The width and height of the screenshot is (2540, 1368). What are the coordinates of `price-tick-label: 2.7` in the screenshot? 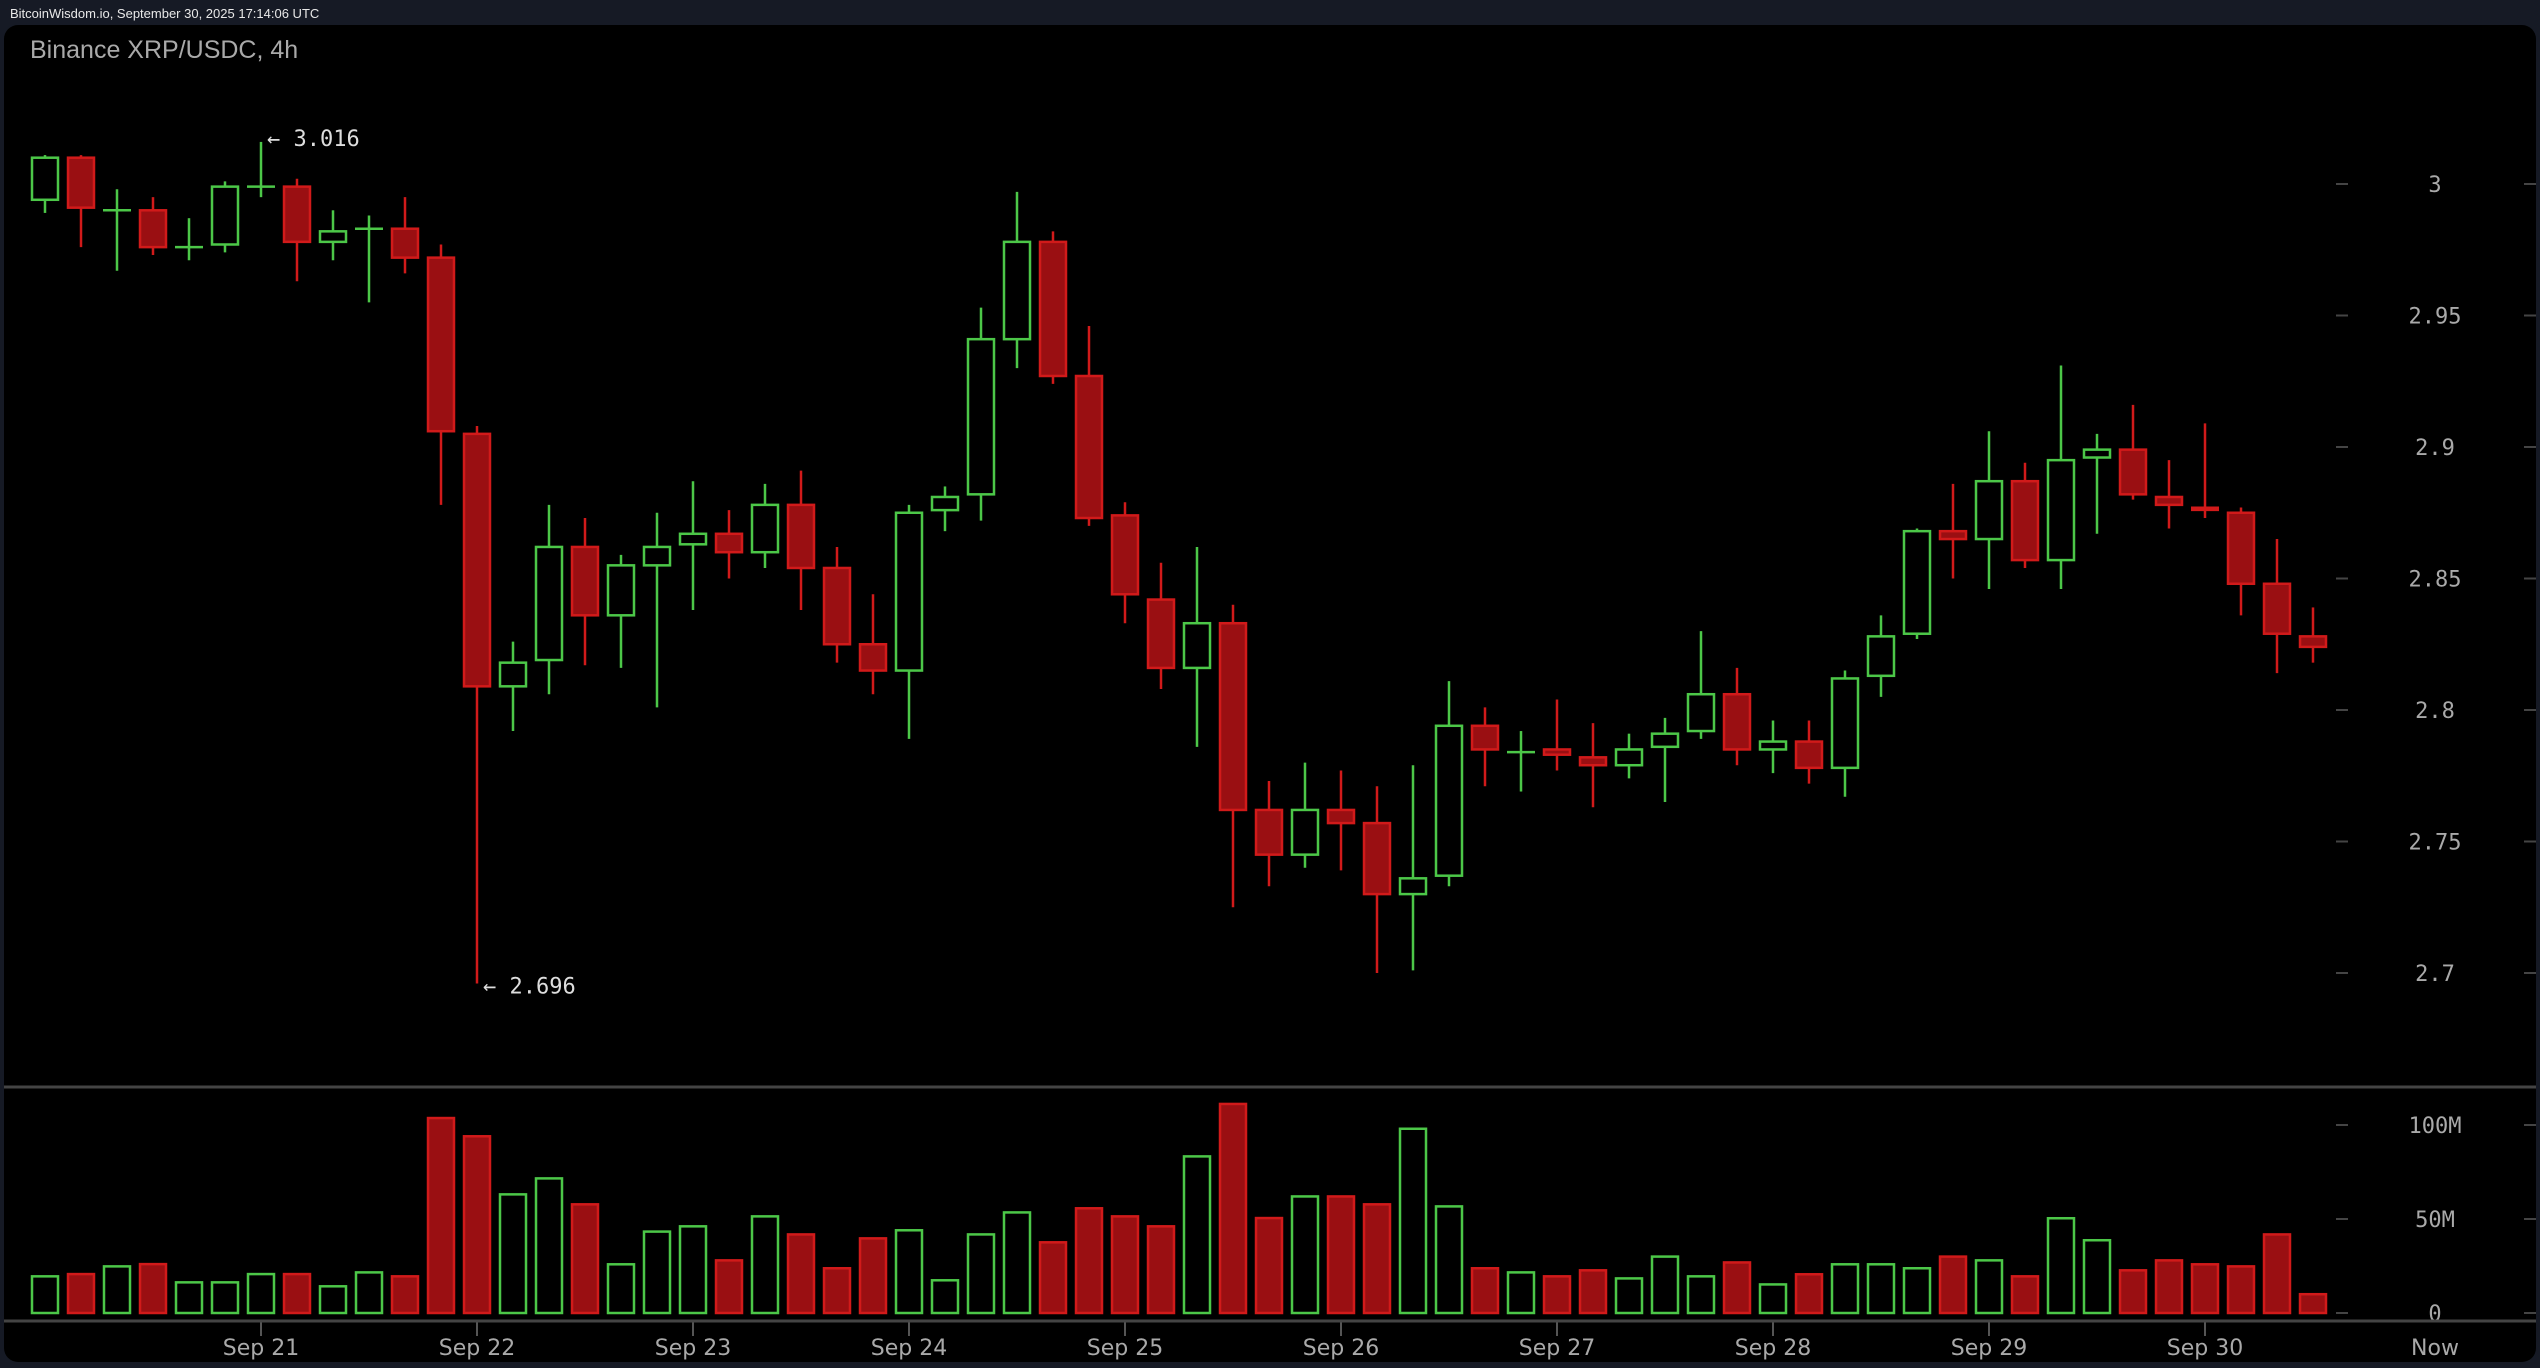 It's located at (2435, 974).